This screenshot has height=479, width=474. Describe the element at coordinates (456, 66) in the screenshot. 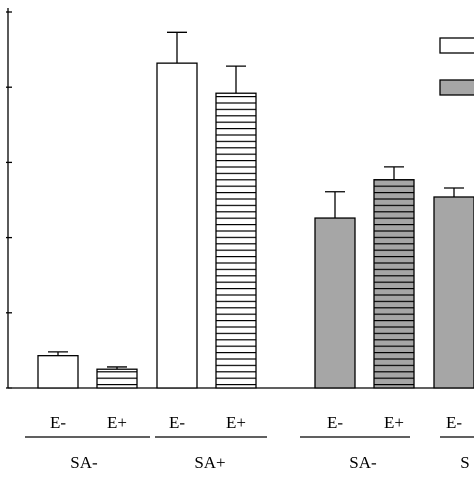

I see `legend` at that location.